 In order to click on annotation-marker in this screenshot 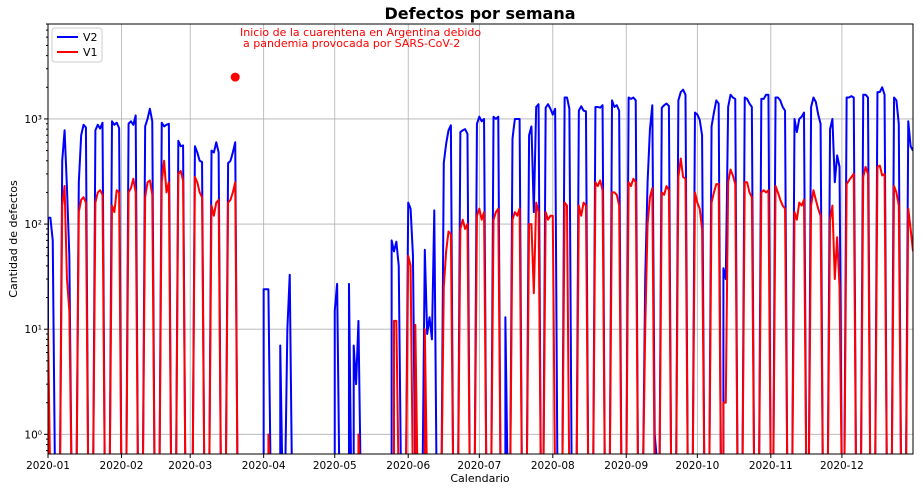, I will do `click(235, 77)`.